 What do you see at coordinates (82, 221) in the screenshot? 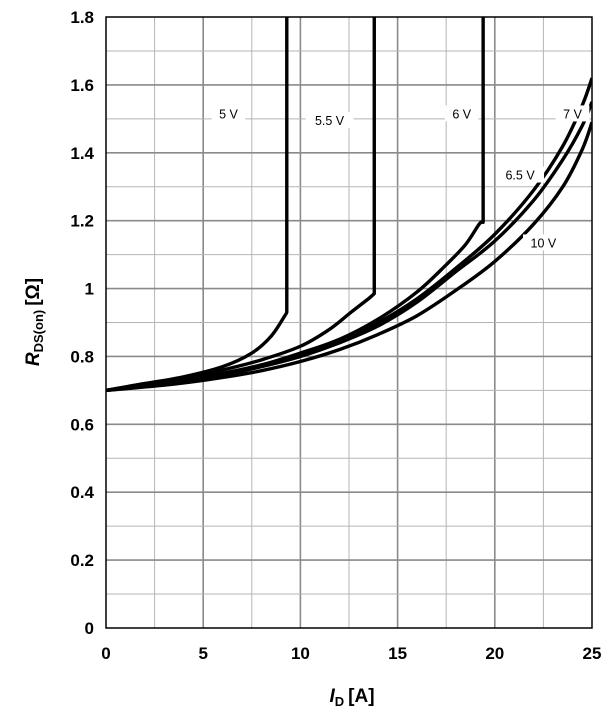
I see `y-tick-label: 1.2` at bounding box center [82, 221].